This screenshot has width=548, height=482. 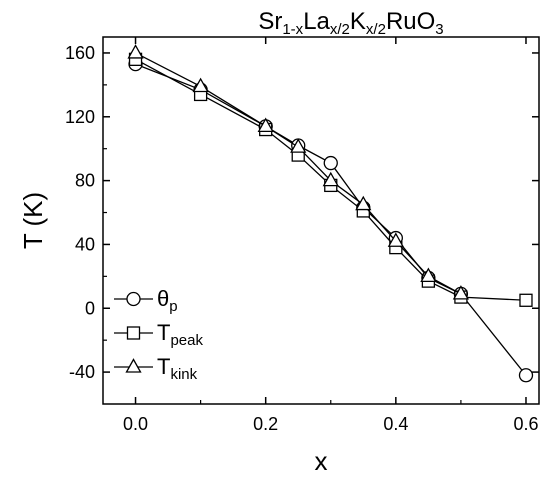 What do you see at coordinates (80, 117) in the screenshot?
I see `y-tick-label: 120` at bounding box center [80, 117].